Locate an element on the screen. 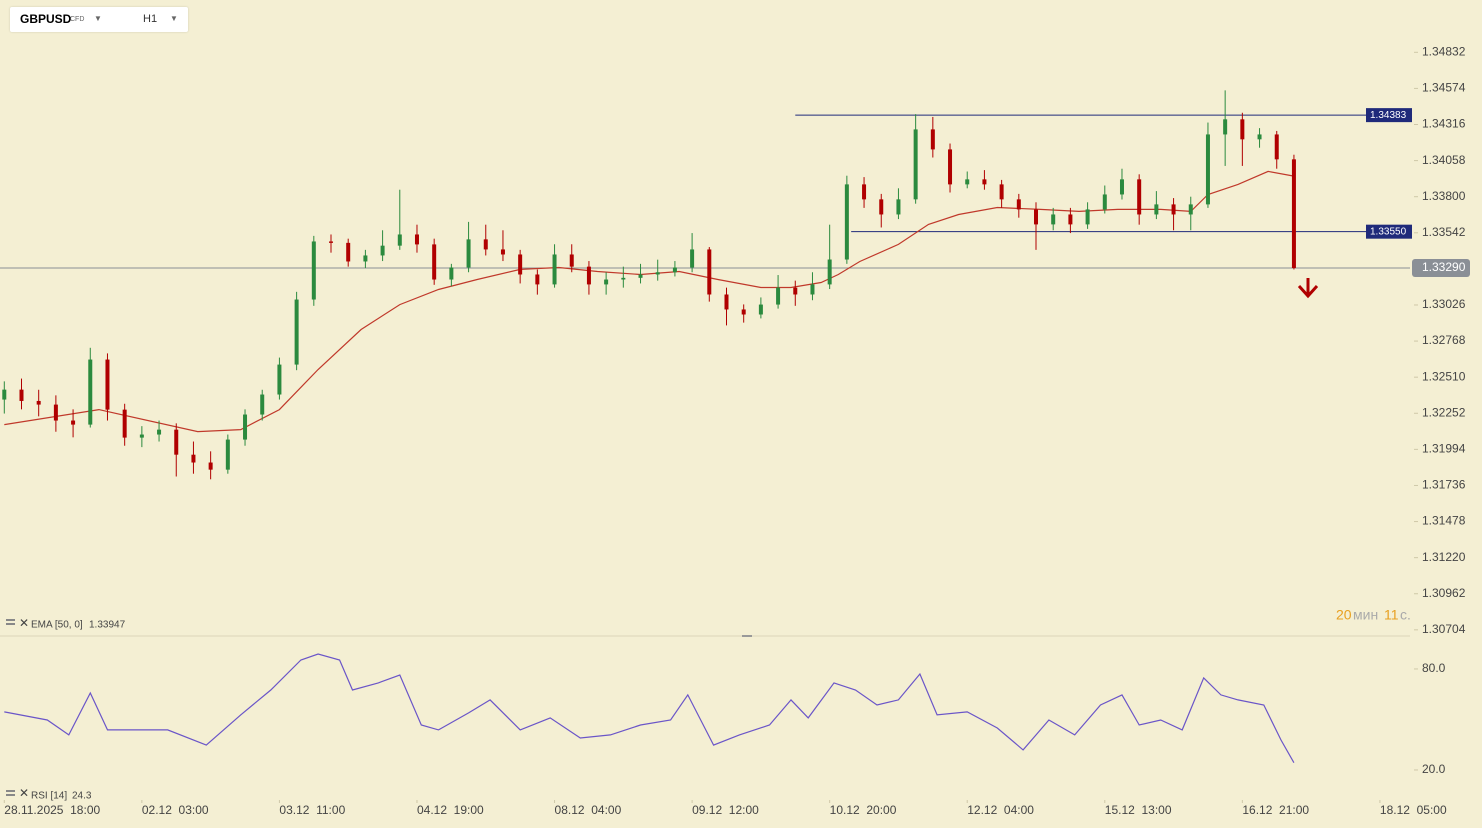 This screenshot has width=1482, height=828. timer-seconds-unit: с. is located at coordinates (1405, 615).